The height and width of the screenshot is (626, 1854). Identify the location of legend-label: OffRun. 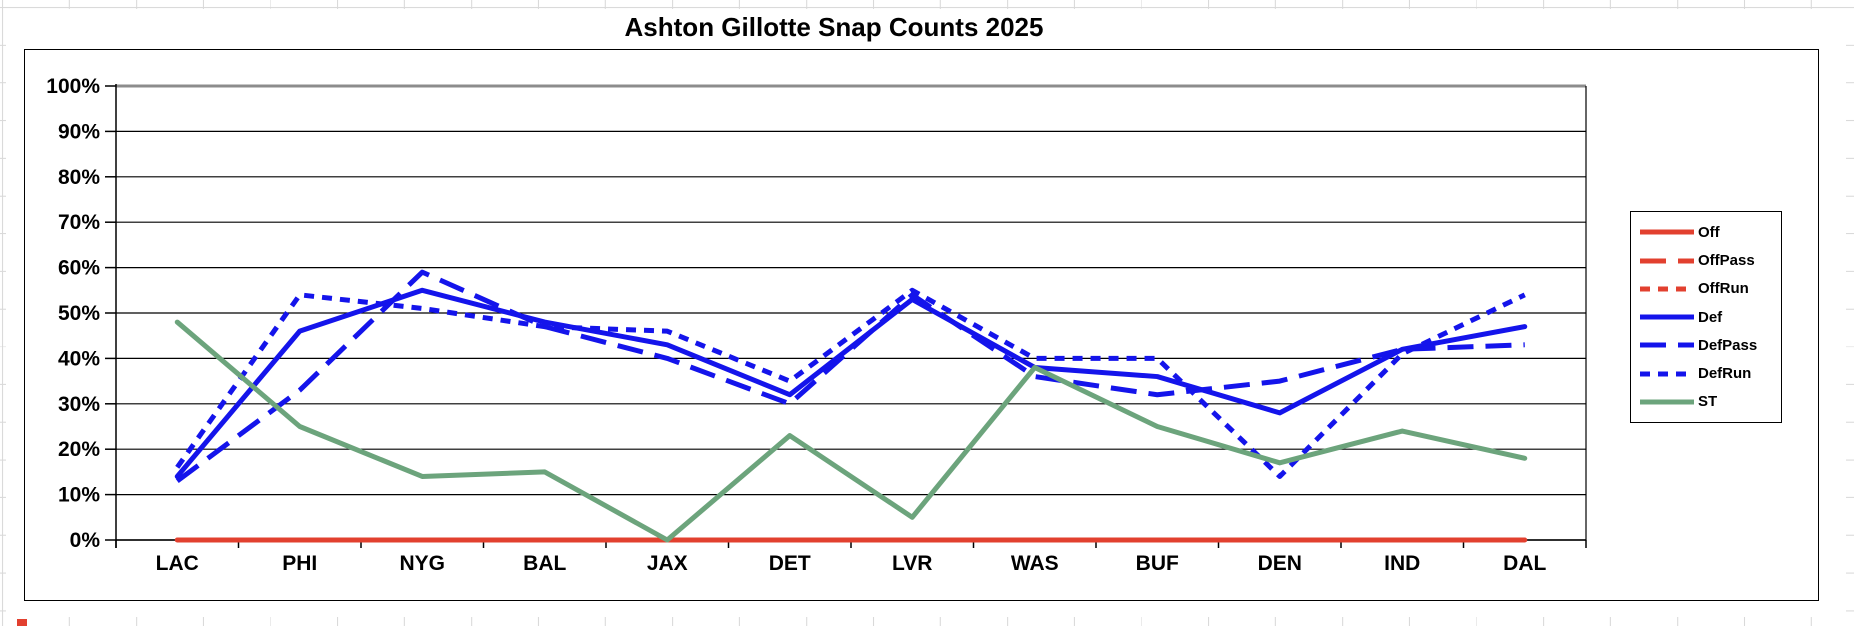
(1723, 289).